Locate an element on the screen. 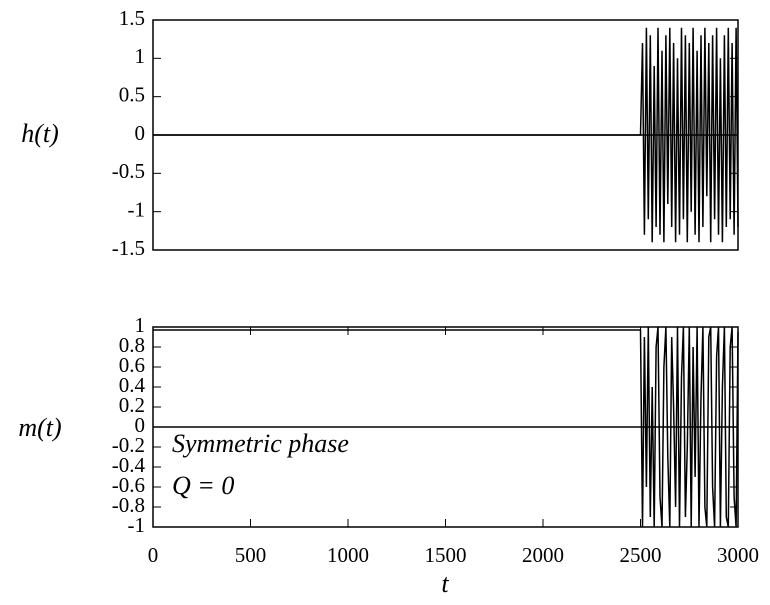 This screenshot has width=770, height=605. y-tick-label: -0.8 is located at coordinates (128, 505).